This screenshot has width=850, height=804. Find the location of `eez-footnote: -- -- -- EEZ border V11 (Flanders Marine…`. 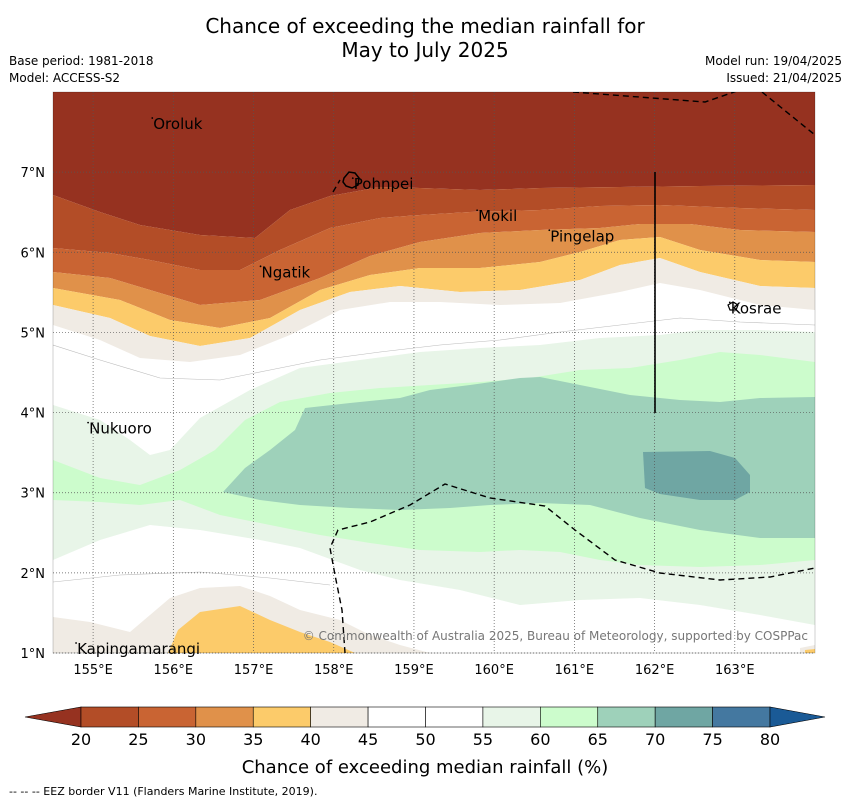

eez-footnote: -- -- -- EEZ border V11 (Flanders Marine… is located at coordinates (163, 791).